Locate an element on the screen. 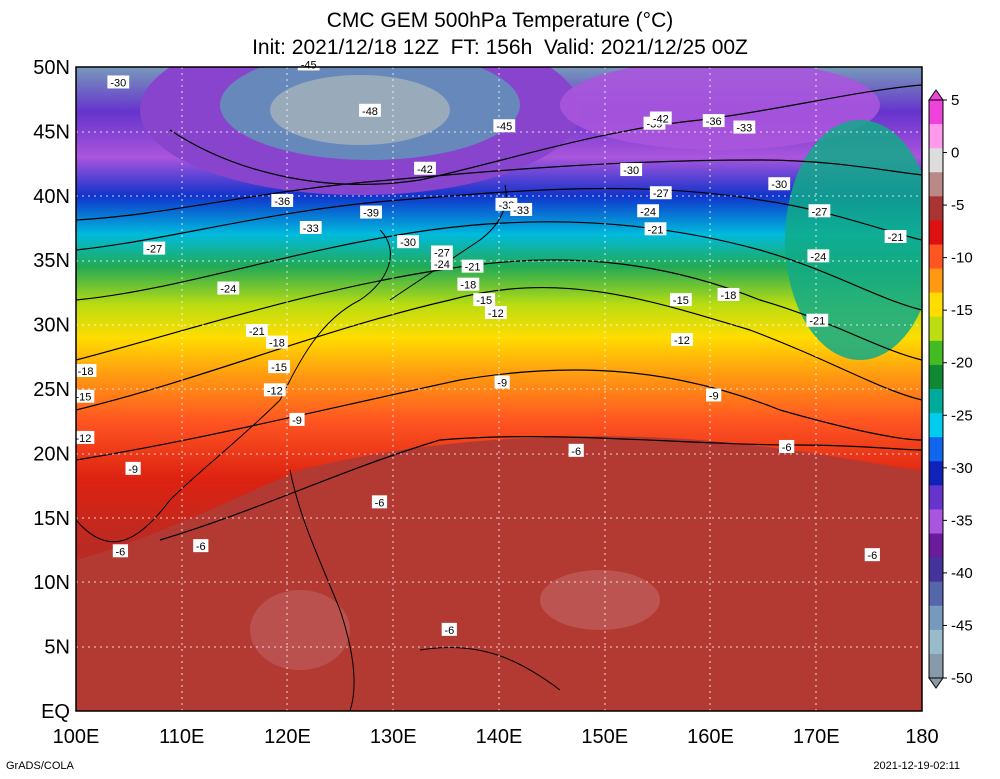 Image resolution: width=1000 pixels, height=779 pixels. latitude-axis: 50N 45N 40N 35N 30N 25N 20N 15N 10N 5N EQ is located at coordinates (51, 390).